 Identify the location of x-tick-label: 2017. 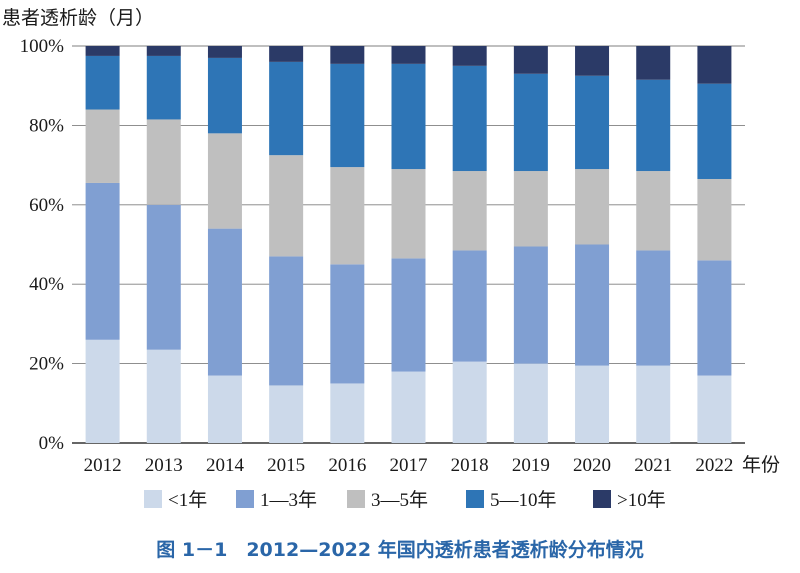
(409, 465).